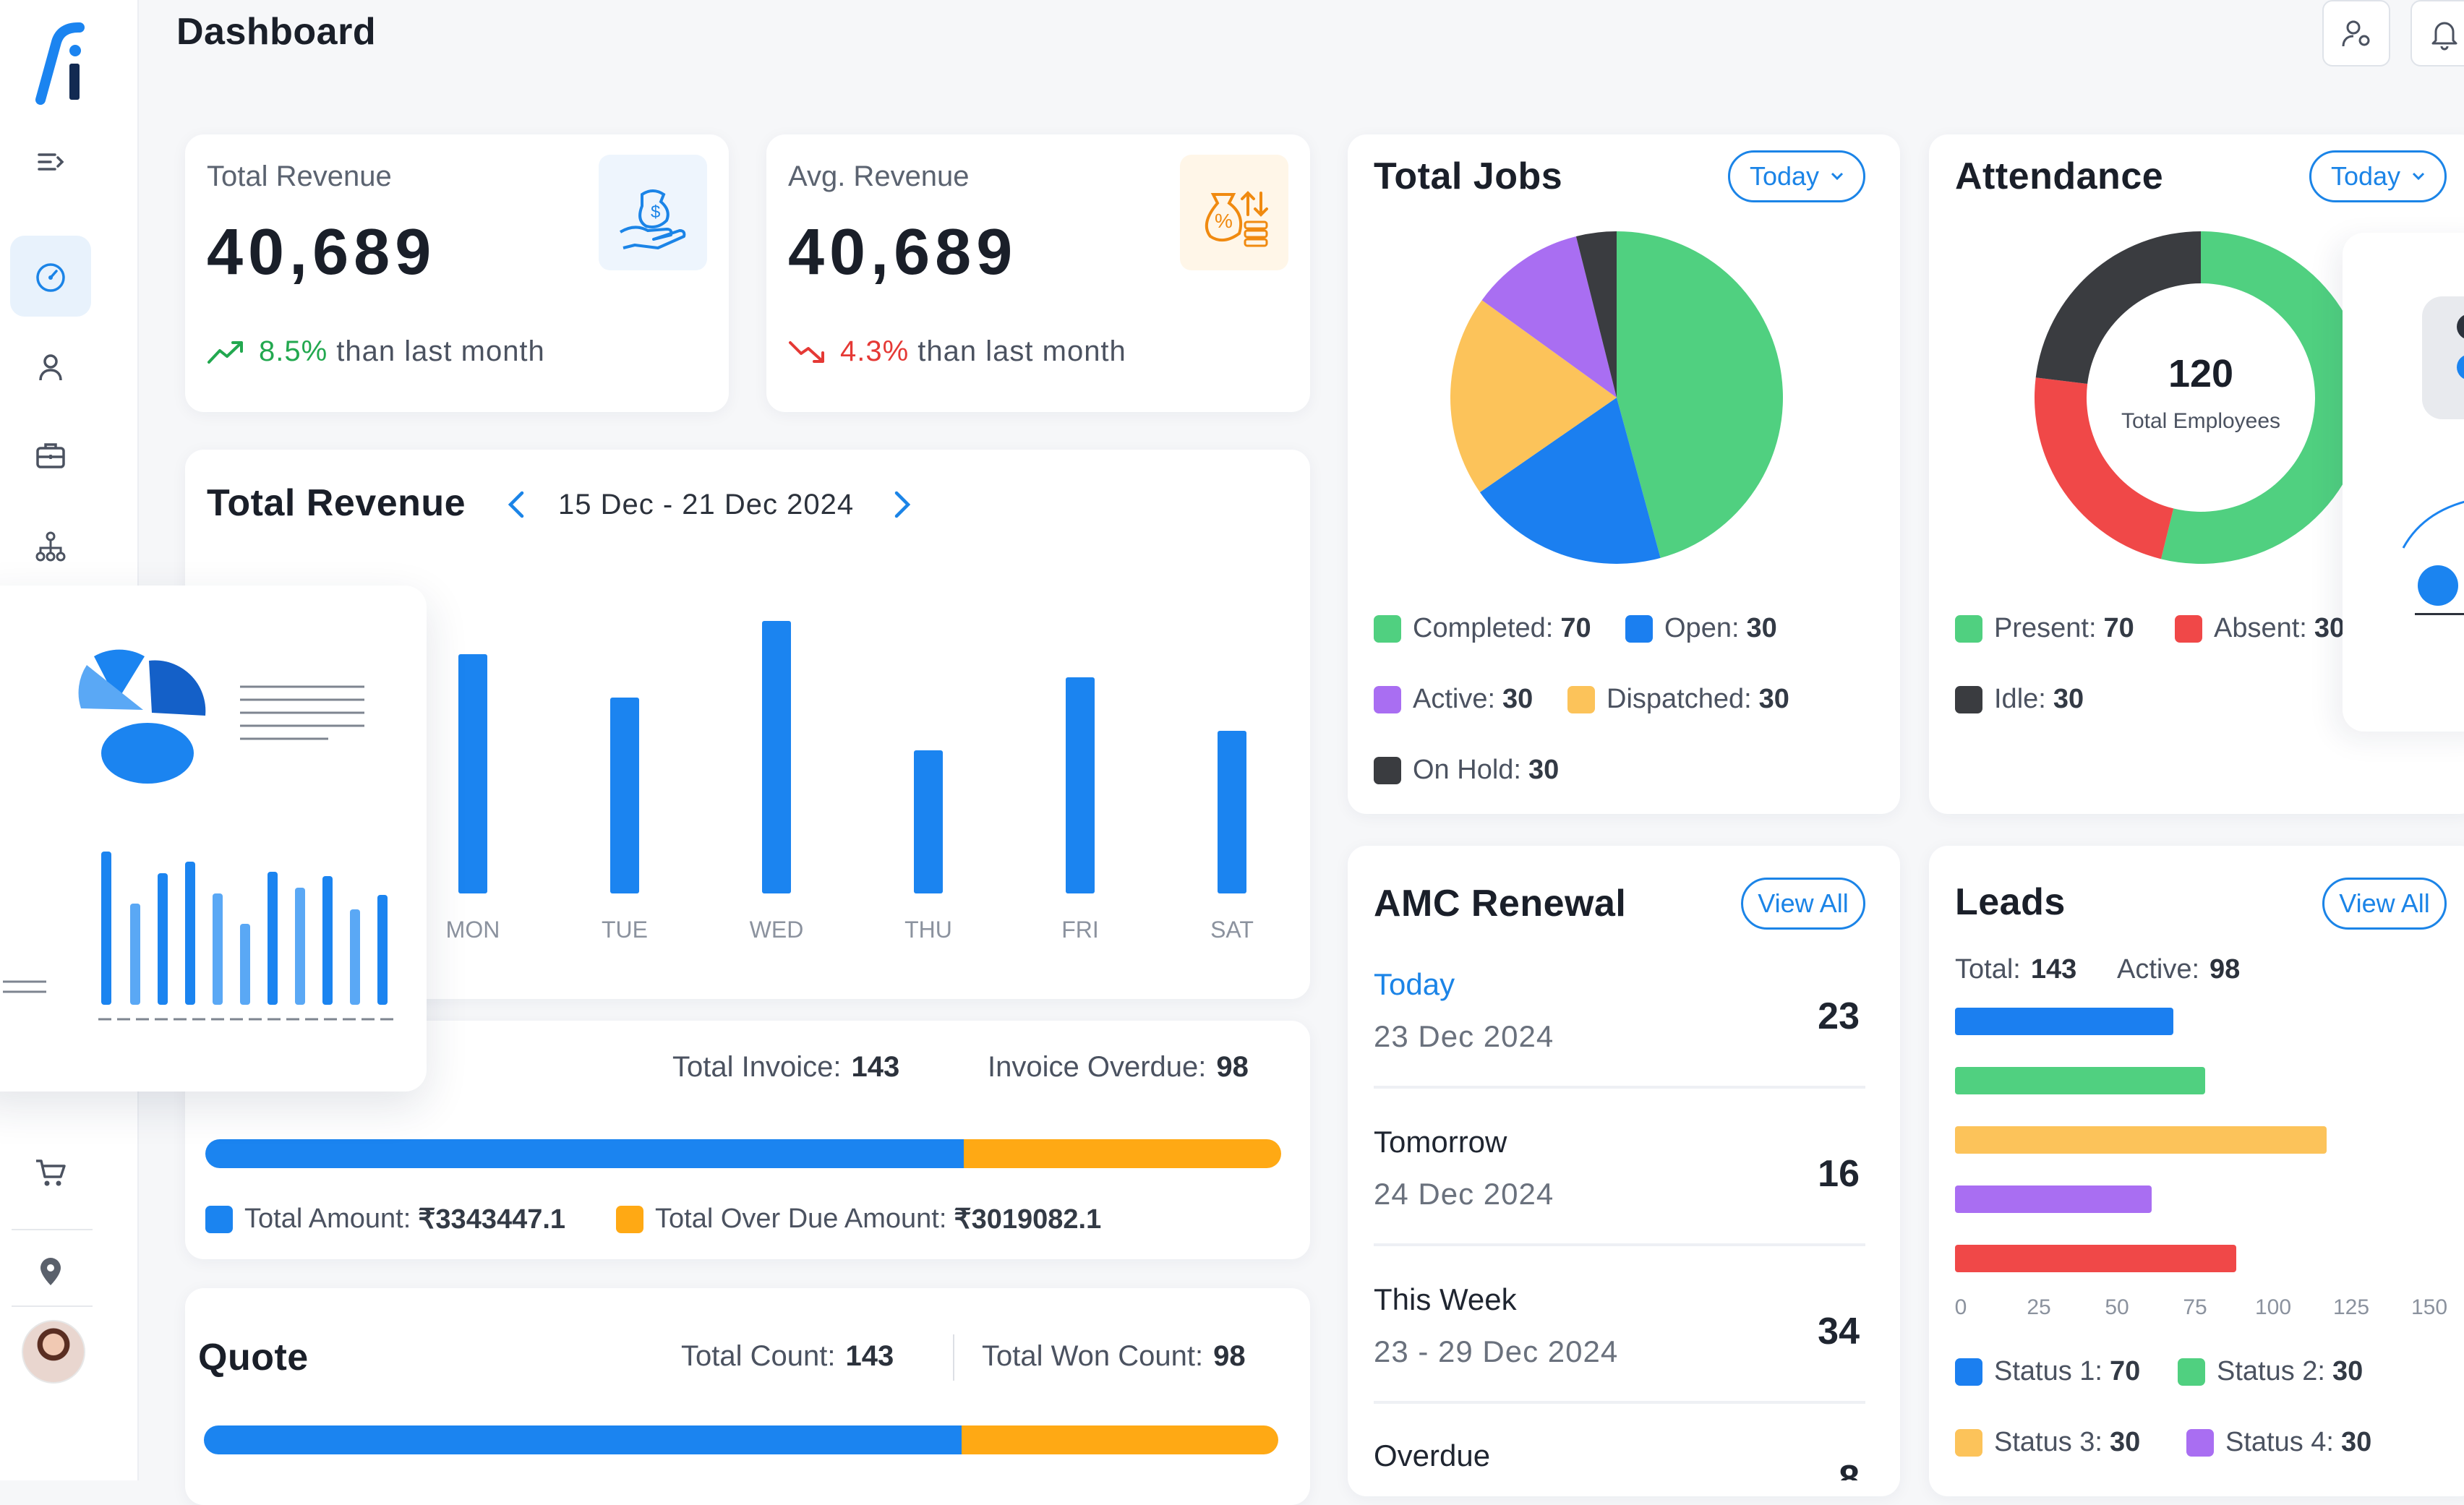 The image size is (2464, 1505). I want to click on total-amount-label: Total Amount:, so click(328, 1219).